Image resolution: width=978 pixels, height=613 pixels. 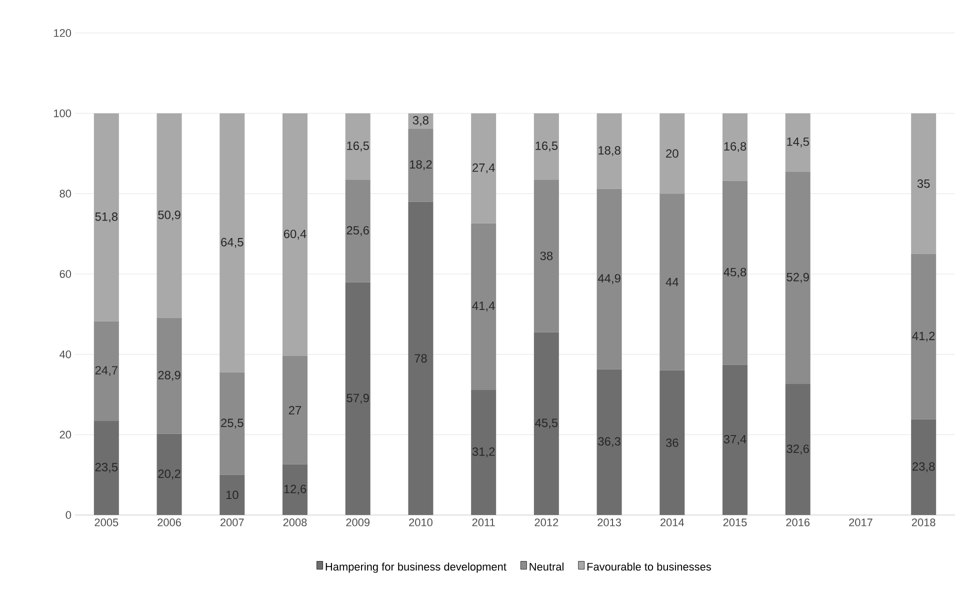 I want to click on x-tick-label: 2008, so click(x=295, y=522).